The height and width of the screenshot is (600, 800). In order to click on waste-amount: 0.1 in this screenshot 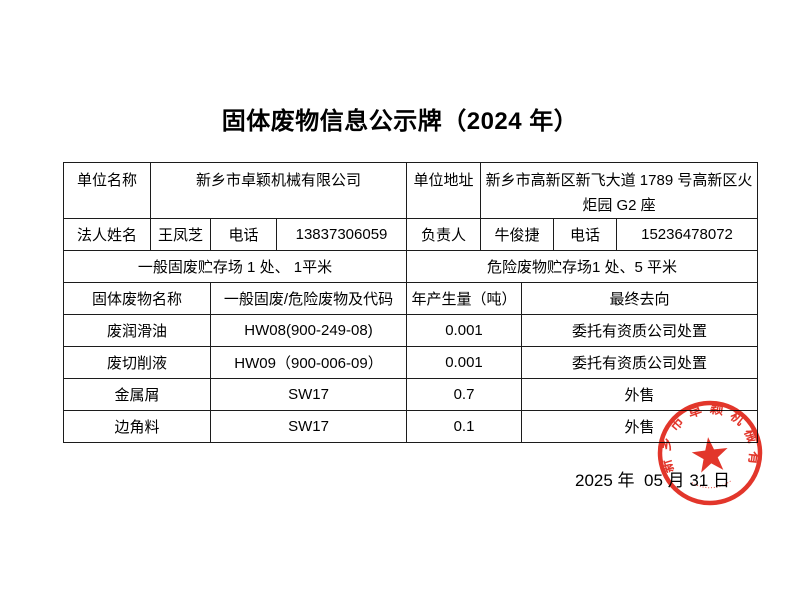, I will do `click(464, 426)`.